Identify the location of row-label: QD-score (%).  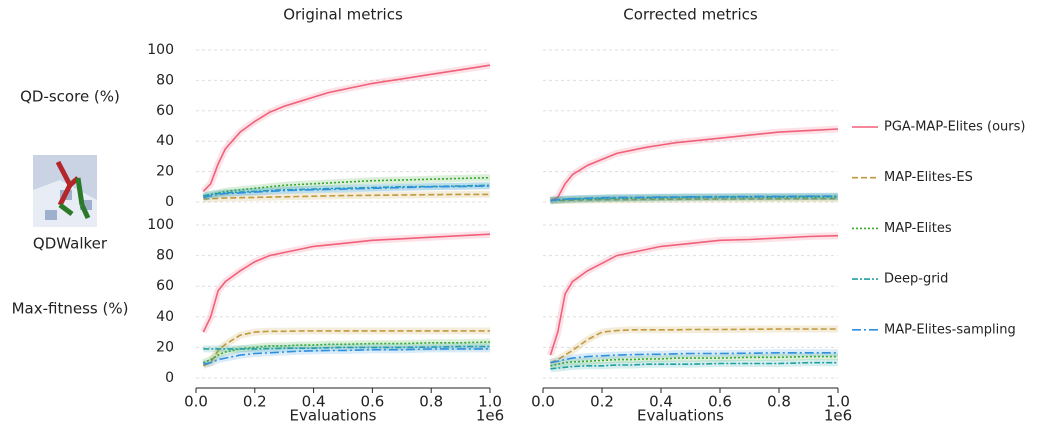
(70, 97).